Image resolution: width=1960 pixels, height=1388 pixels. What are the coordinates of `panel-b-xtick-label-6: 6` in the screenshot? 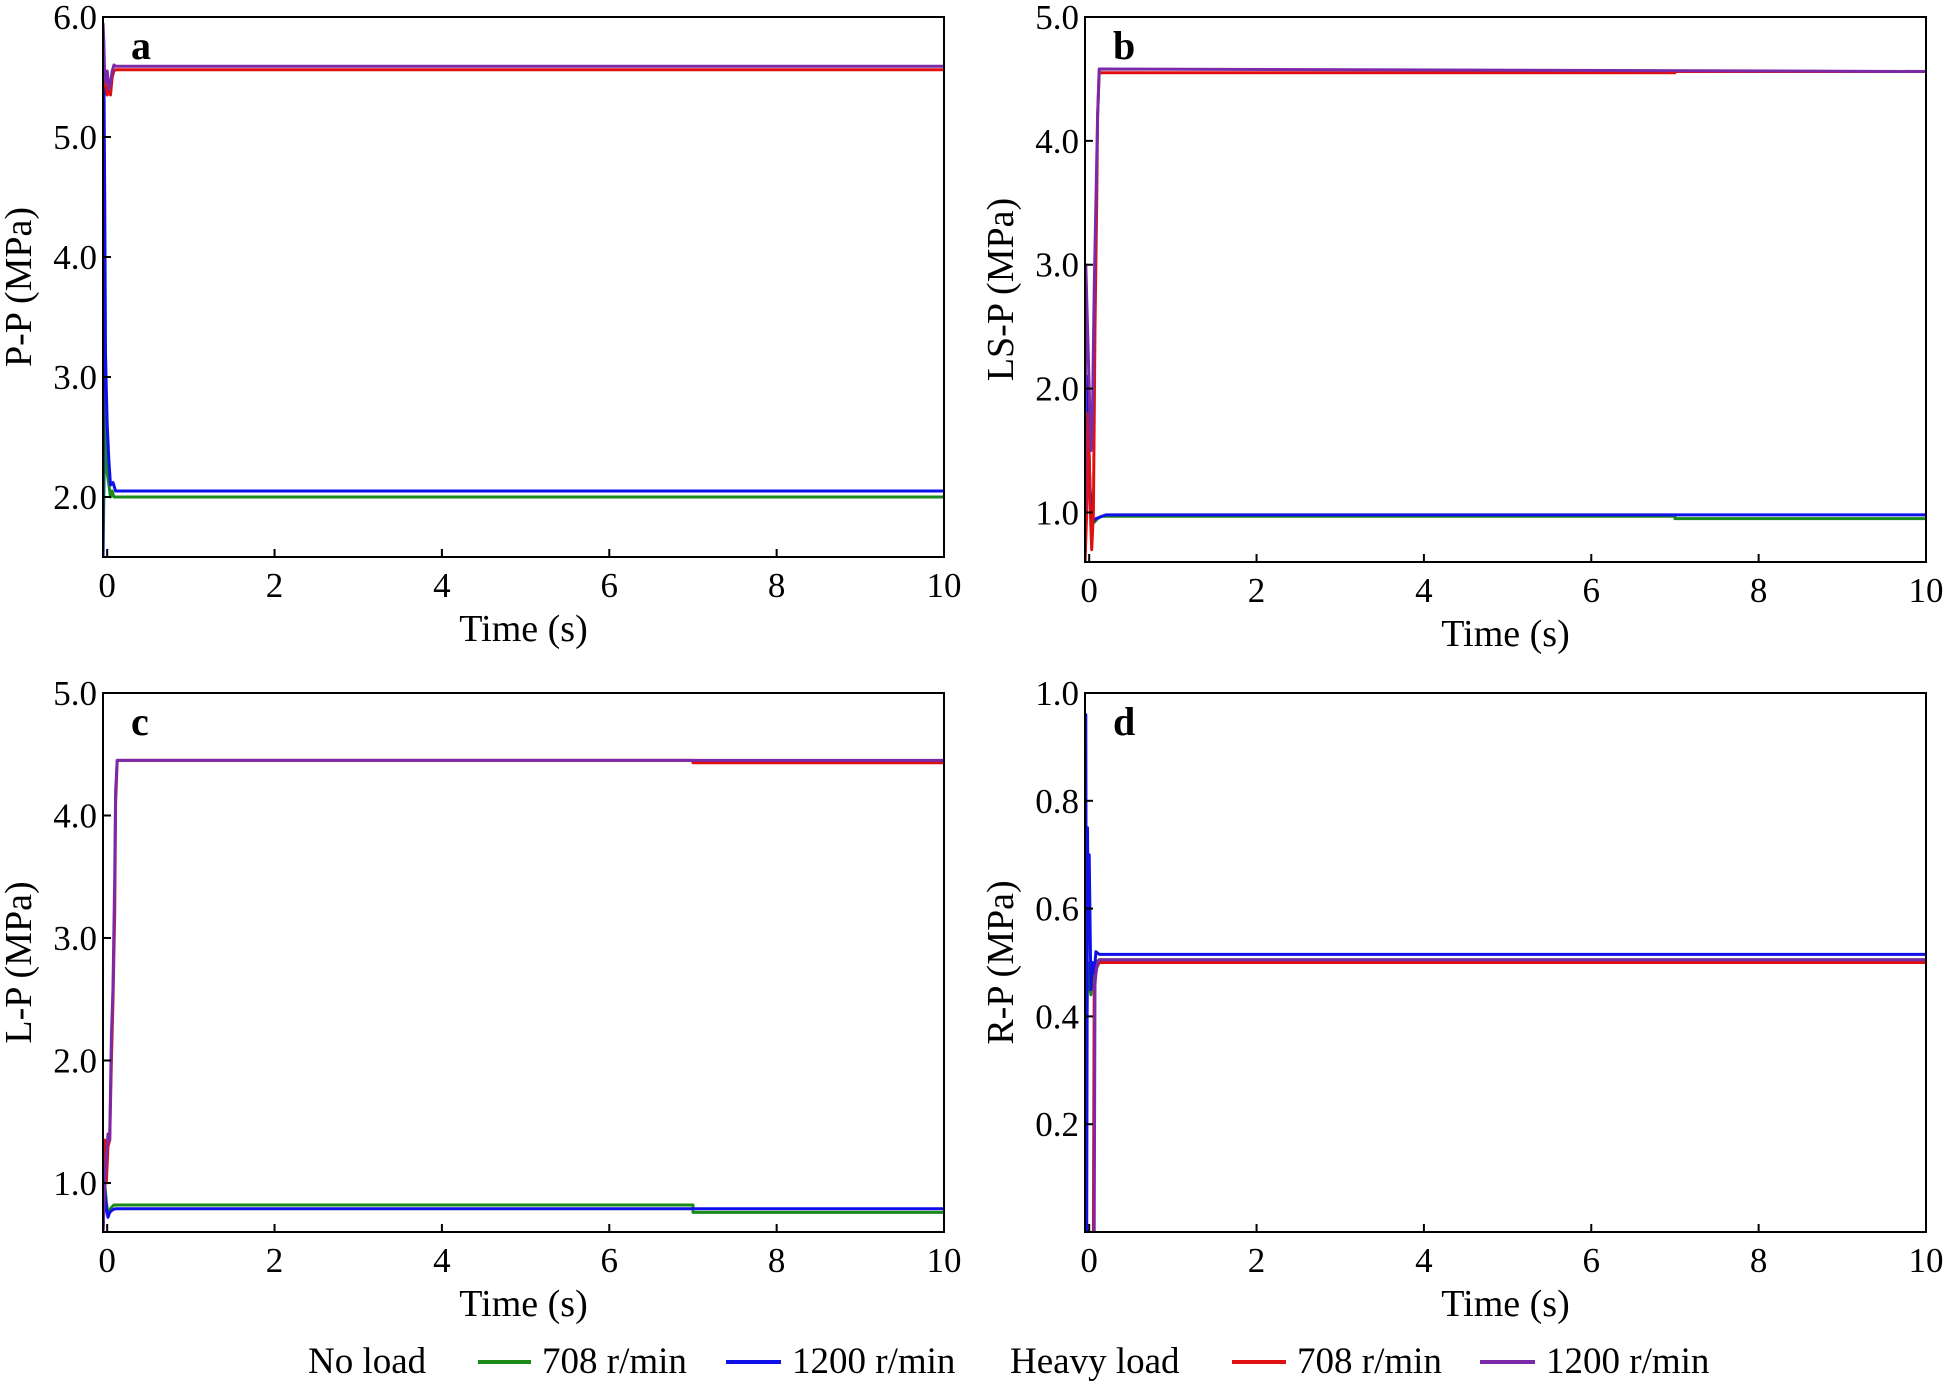 It's located at (1592, 590).